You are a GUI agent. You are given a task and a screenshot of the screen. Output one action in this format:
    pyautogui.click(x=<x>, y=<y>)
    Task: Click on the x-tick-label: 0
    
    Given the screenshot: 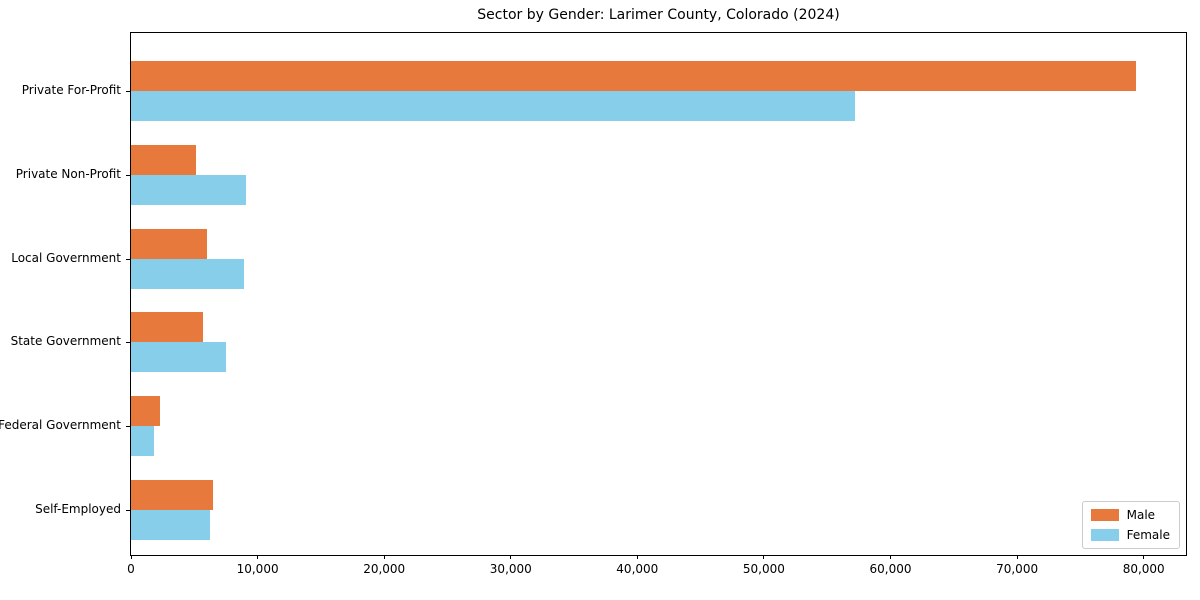 What is the action you would take?
    pyautogui.click(x=131, y=569)
    